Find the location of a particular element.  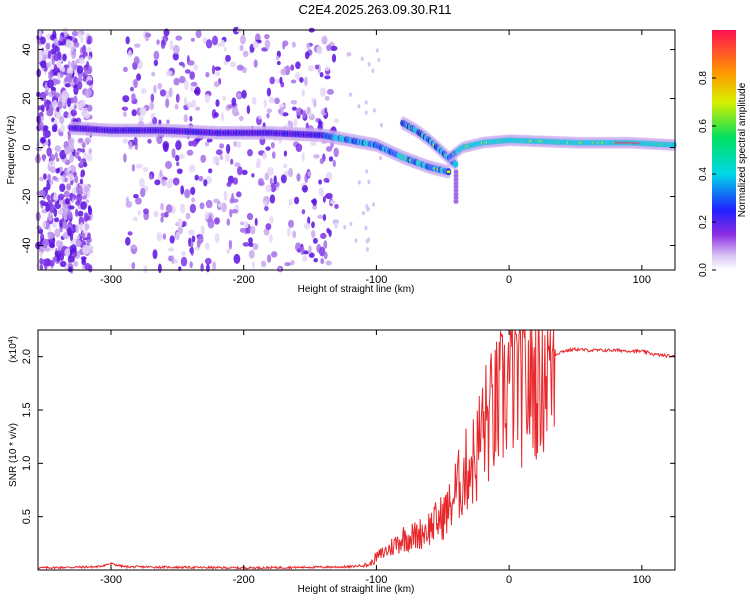

x-tick-label: -200 is located at coordinates (244, 580).